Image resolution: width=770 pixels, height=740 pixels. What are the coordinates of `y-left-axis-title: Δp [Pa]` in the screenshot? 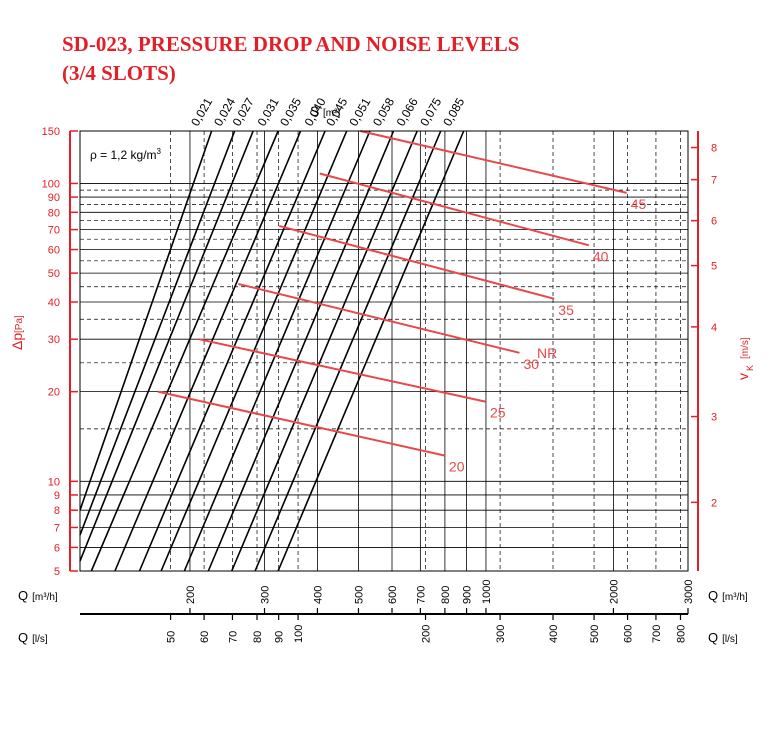 It's located at (17, 332).